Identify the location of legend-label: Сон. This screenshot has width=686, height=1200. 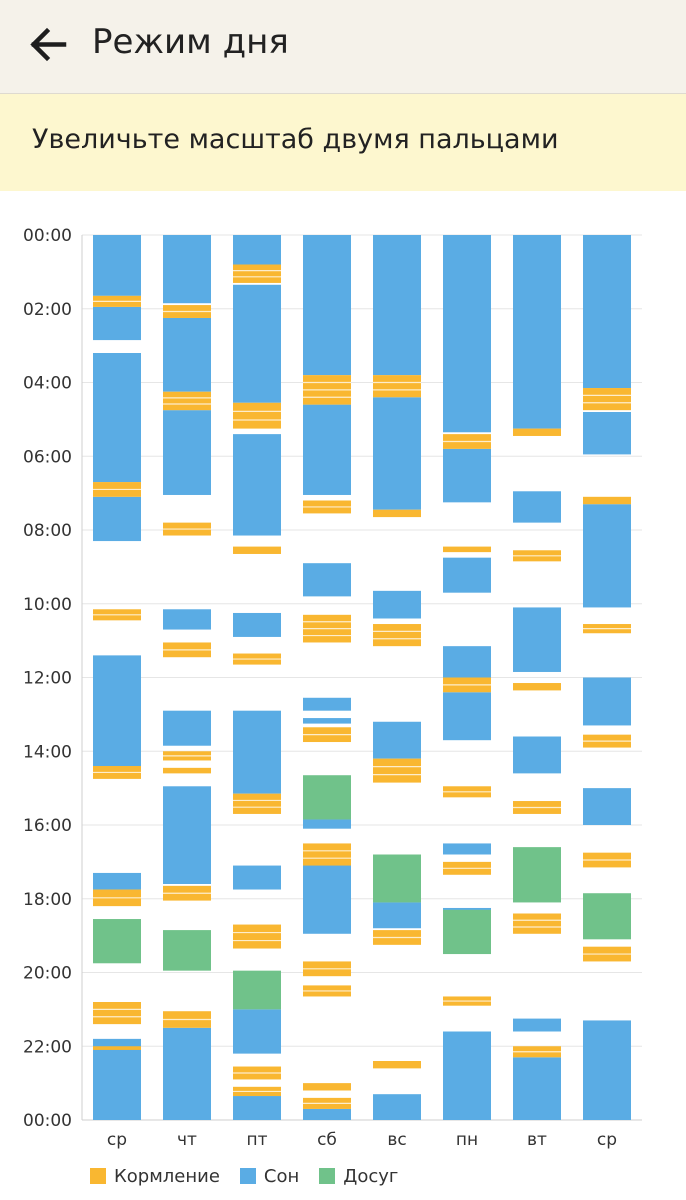
(281, 1176).